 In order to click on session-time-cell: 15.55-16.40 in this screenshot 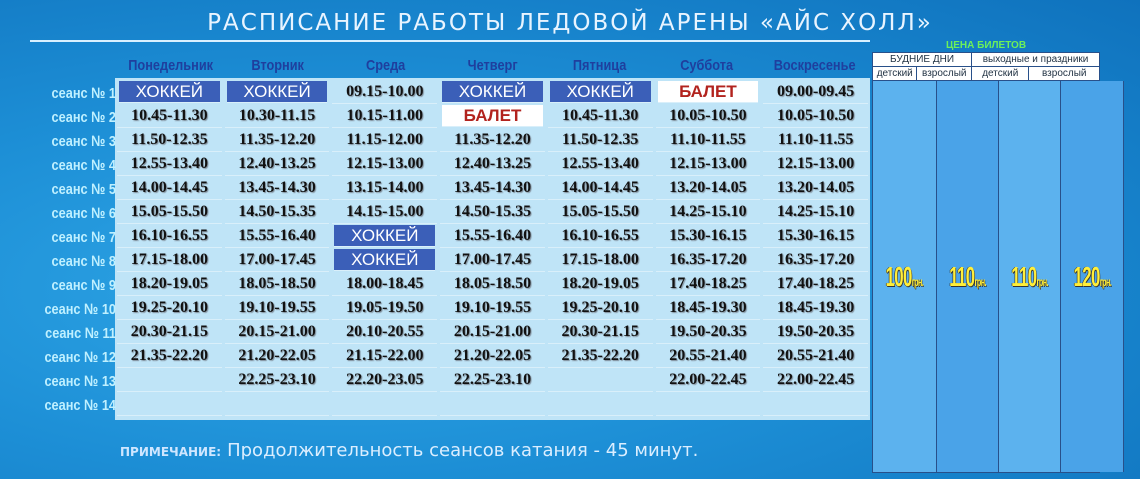, I will do `click(492, 236)`.